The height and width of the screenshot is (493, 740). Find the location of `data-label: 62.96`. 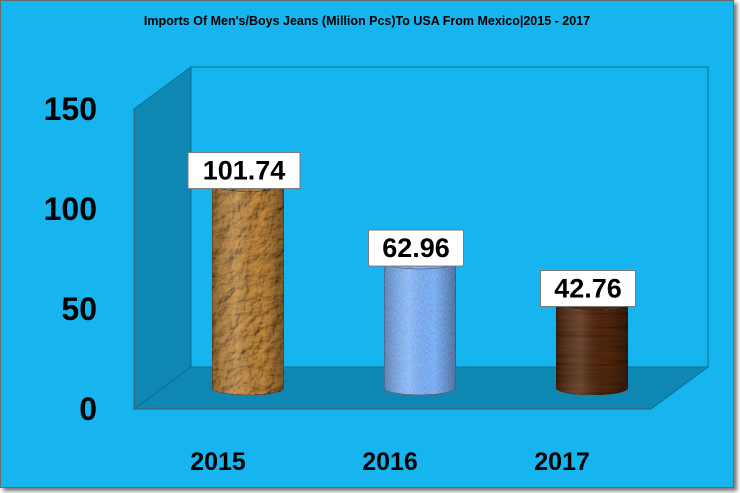

data-label: 62.96 is located at coordinates (416, 248).